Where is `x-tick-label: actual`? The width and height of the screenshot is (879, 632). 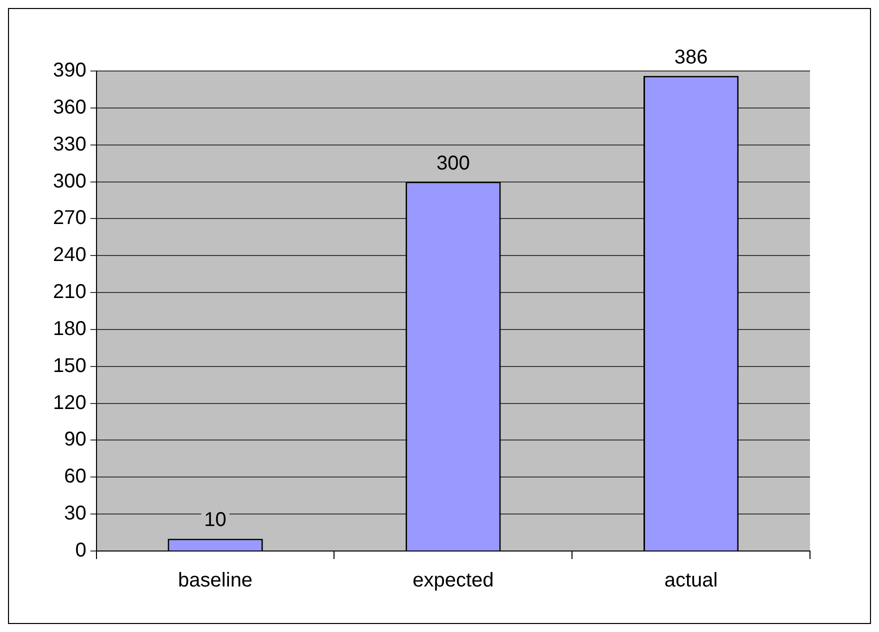
x-tick-label: actual is located at coordinates (691, 581).